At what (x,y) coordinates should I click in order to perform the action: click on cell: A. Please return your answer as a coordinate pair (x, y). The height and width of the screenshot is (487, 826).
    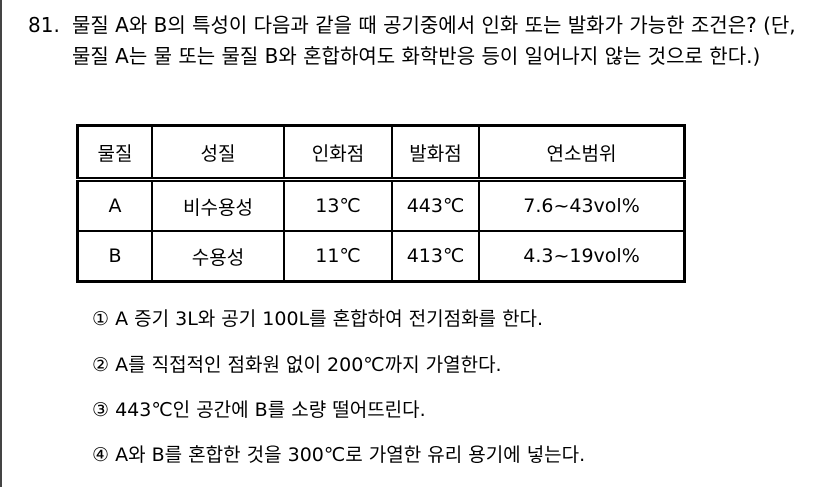
    Looking at the image, I should click on (114, 205).